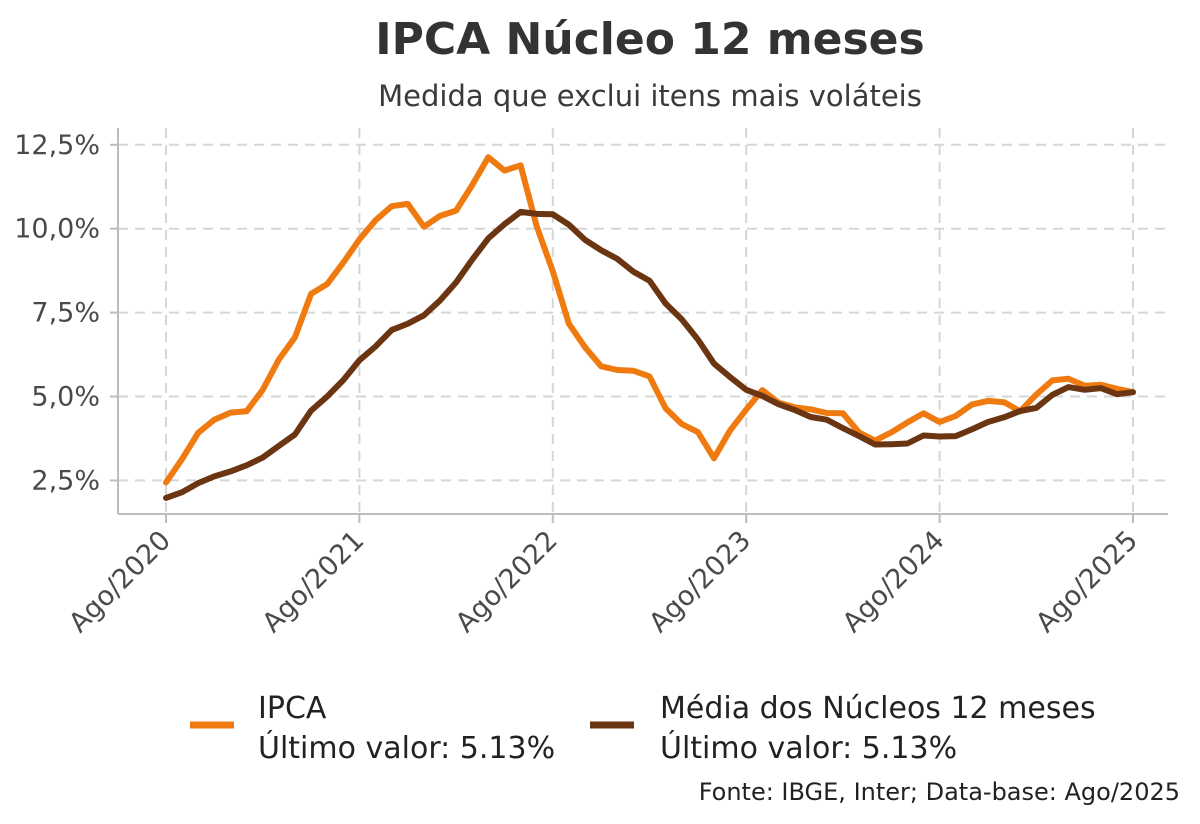 The image size is (1200, 824). What do you see at coordinates (700, 582) in the screenshot?
I see `x-tick-label: Ago/2023` at bounding box center [700, 582].